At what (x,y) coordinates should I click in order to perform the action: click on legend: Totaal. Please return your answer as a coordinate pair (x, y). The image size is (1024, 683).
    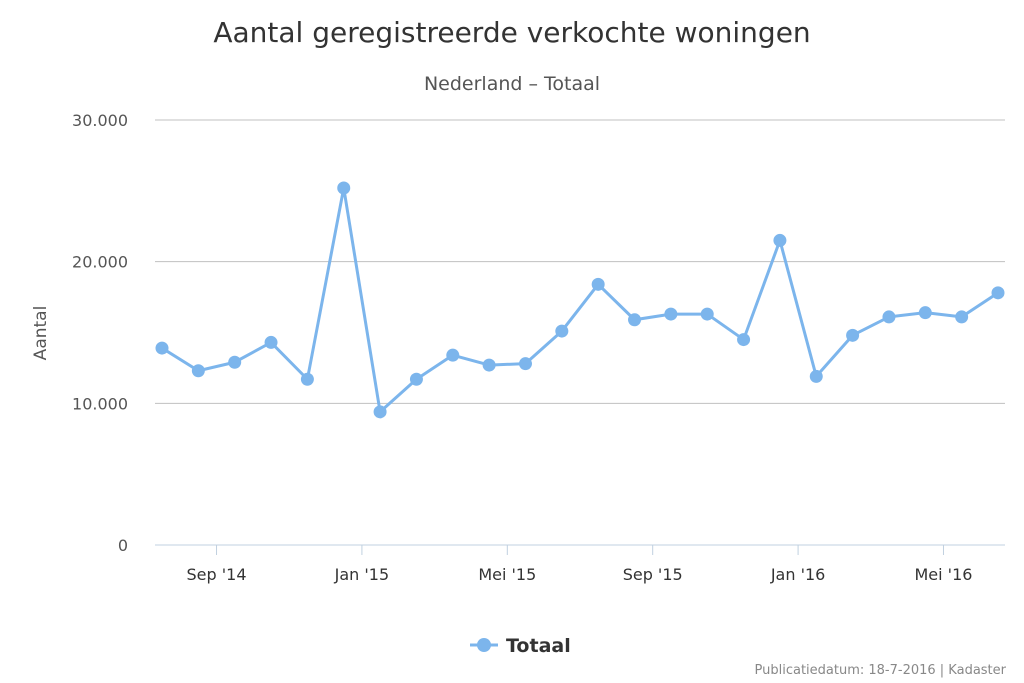
    Looking at the image, I should click on (520, 646).